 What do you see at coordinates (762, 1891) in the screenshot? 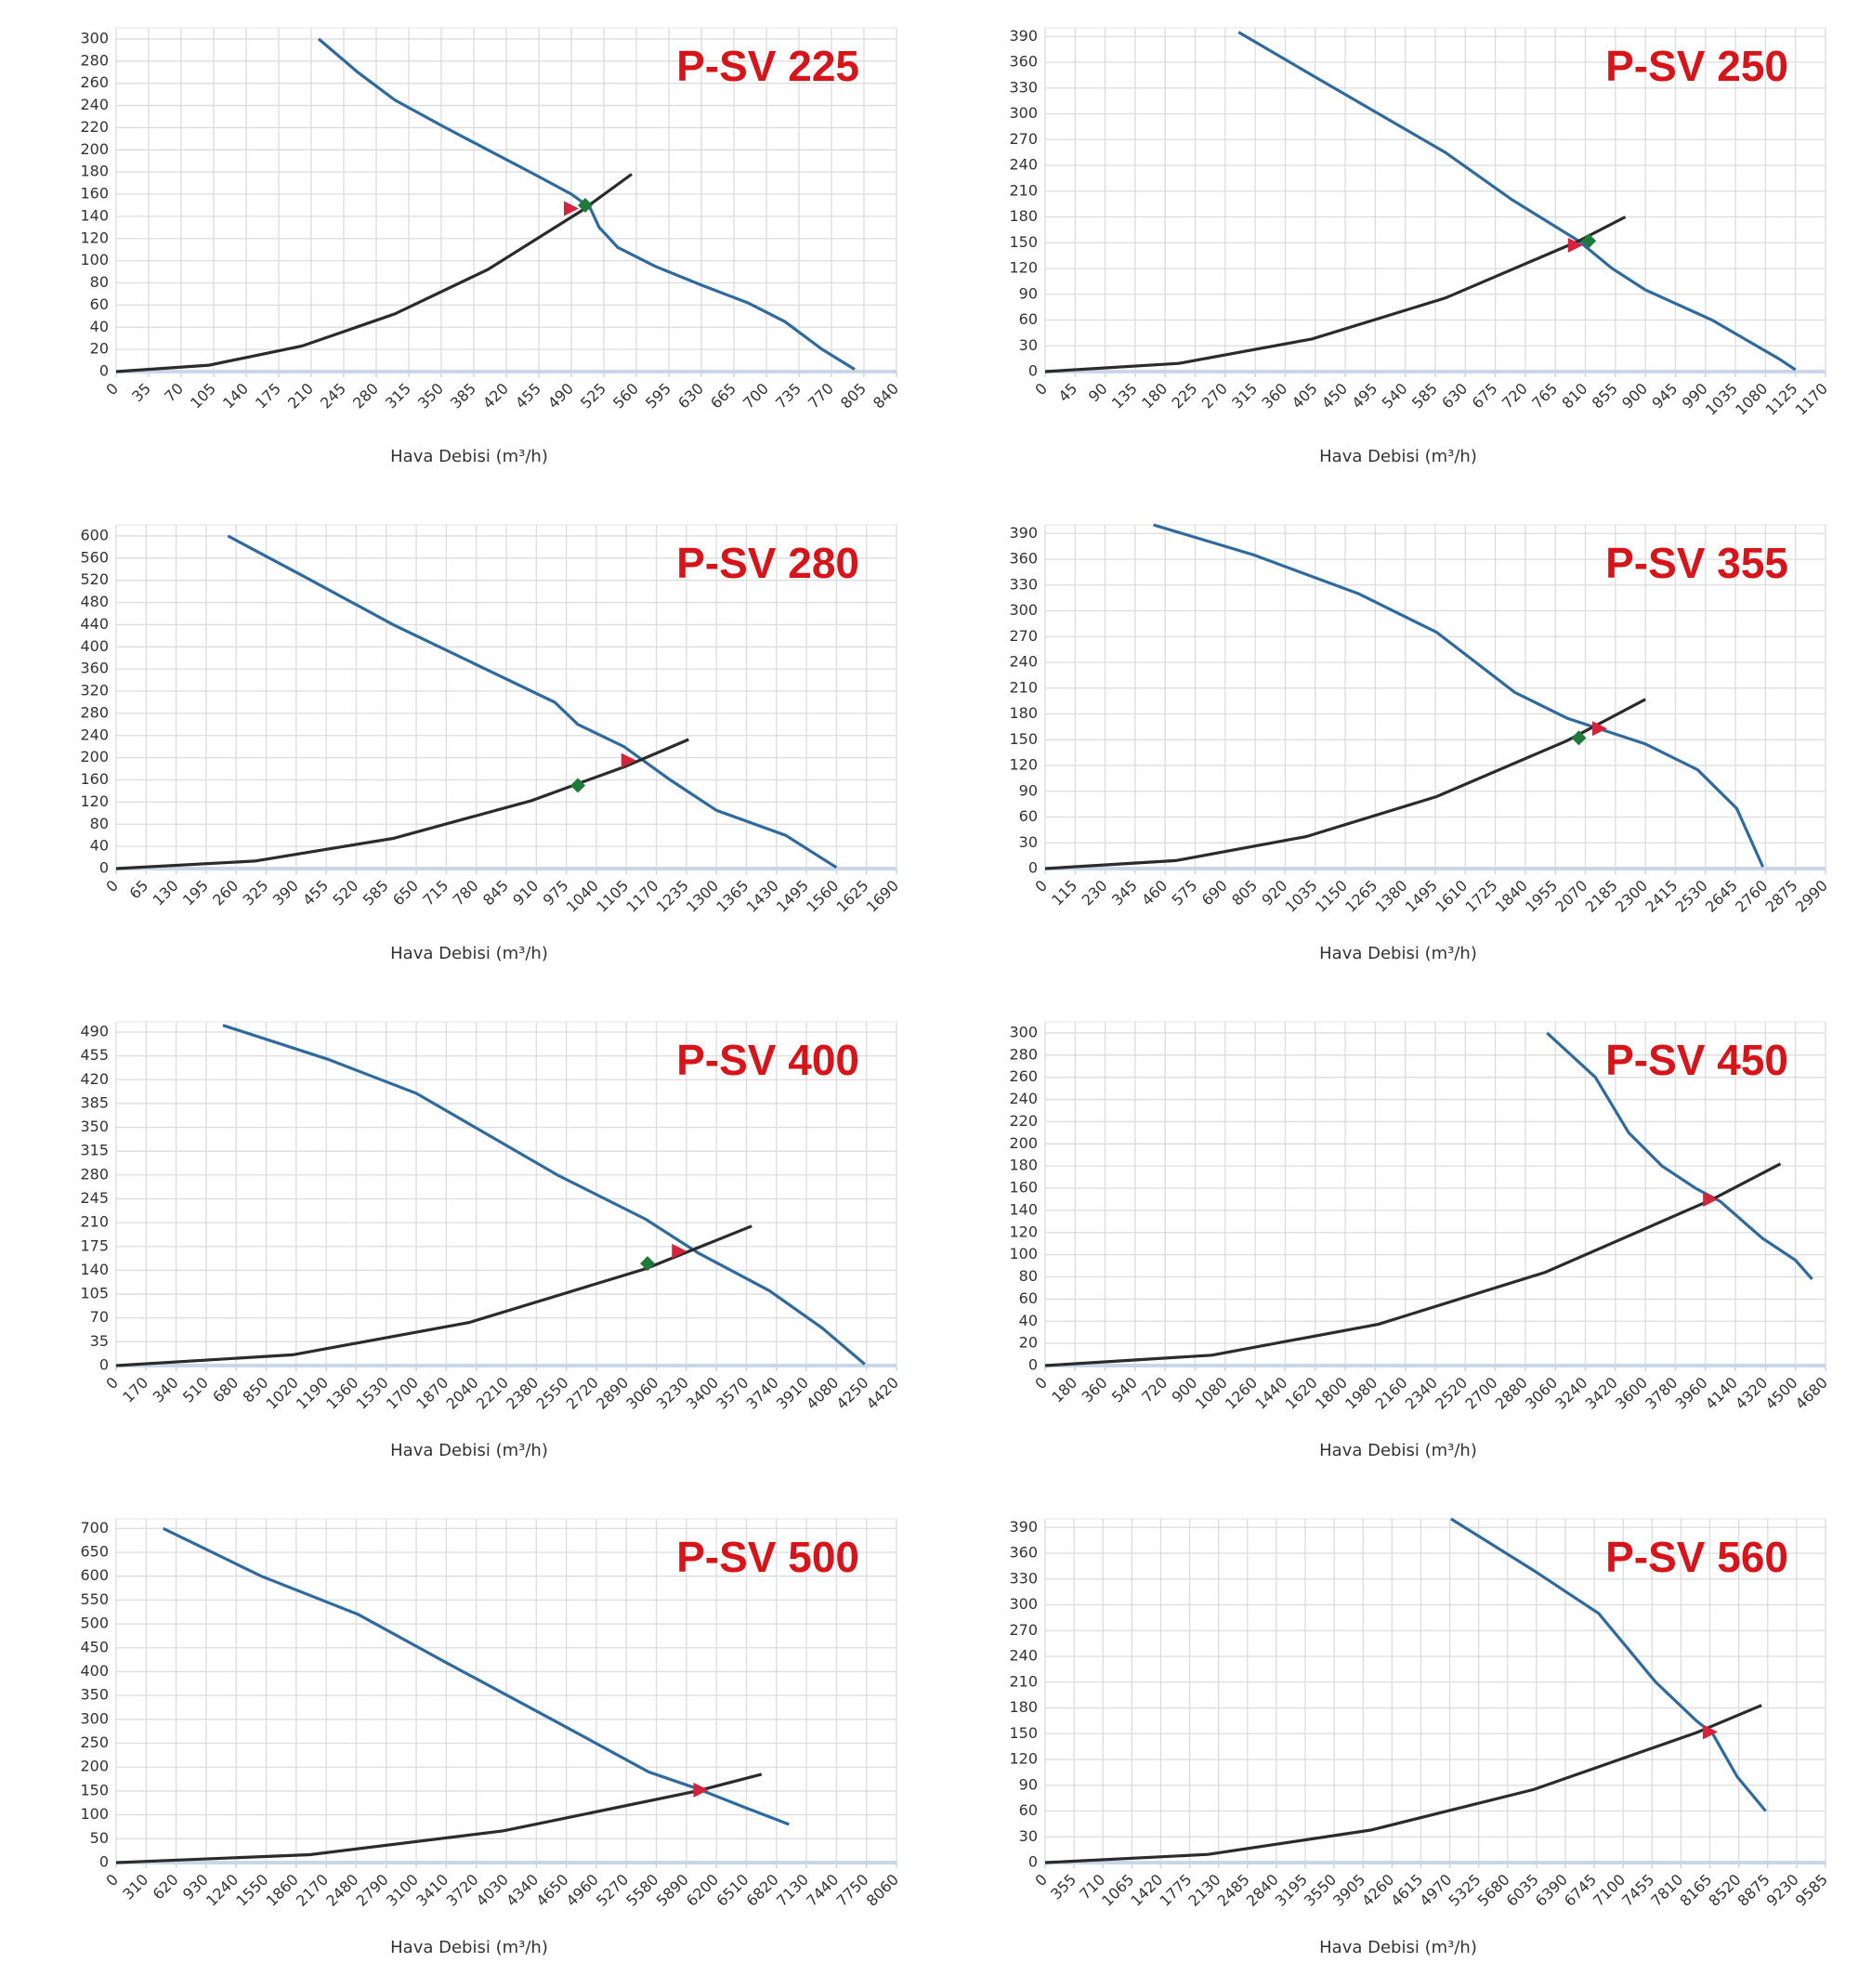
I see `x-tick-label: 6820` at bounding box center [762, 1891].